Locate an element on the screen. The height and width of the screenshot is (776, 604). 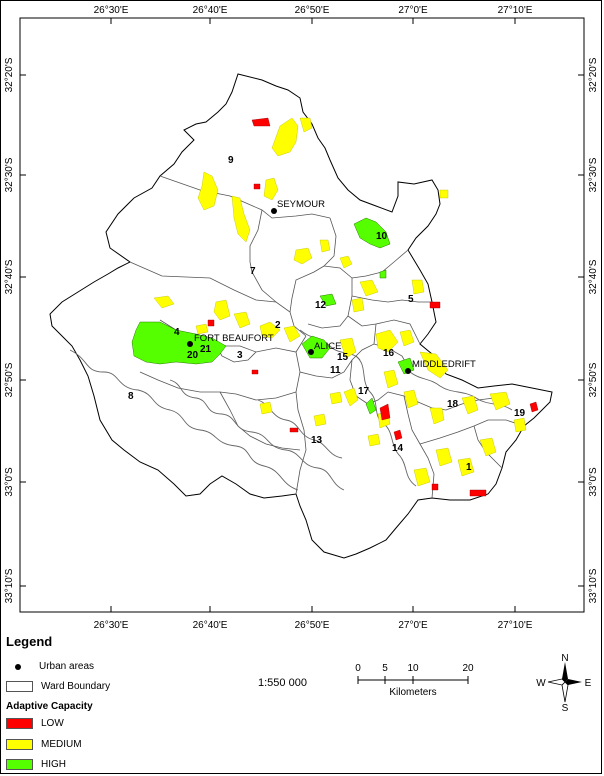
legend-title: Legend is located at coordinates (29, 641).